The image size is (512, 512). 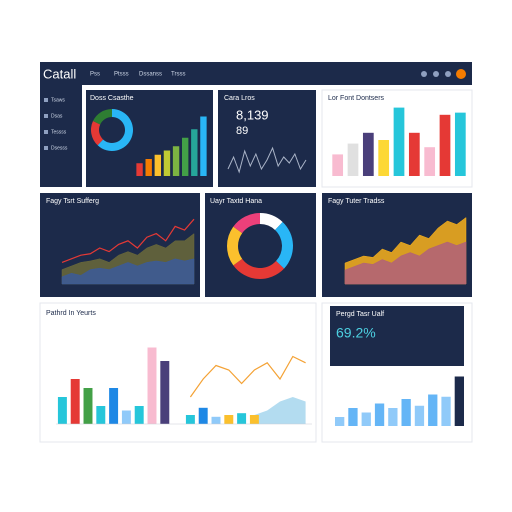 I want to click on panel-title: Pathrd In Yeurts, so click(x=71, y=313).